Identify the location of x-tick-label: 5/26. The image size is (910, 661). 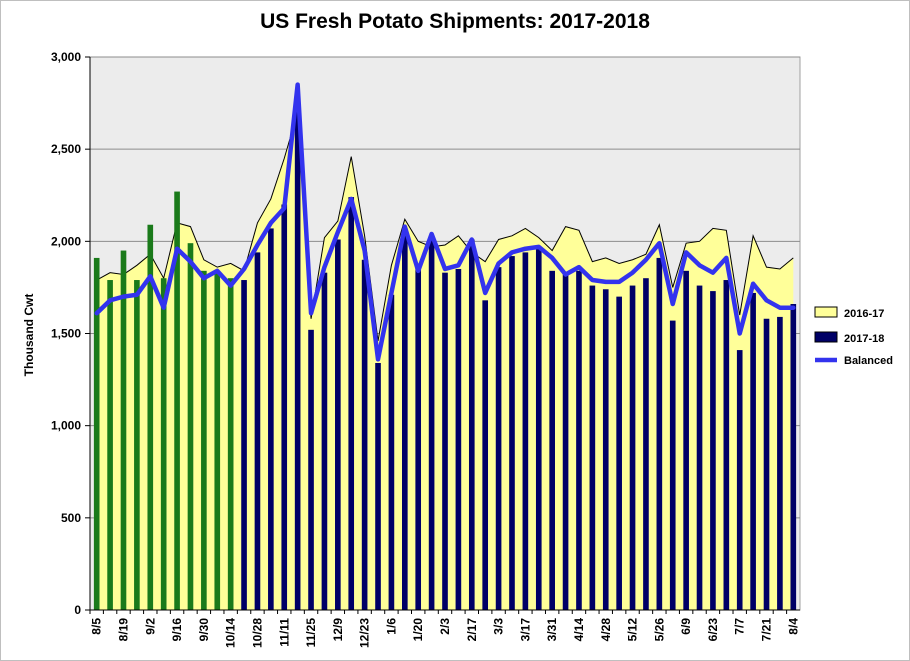
(659, 630).